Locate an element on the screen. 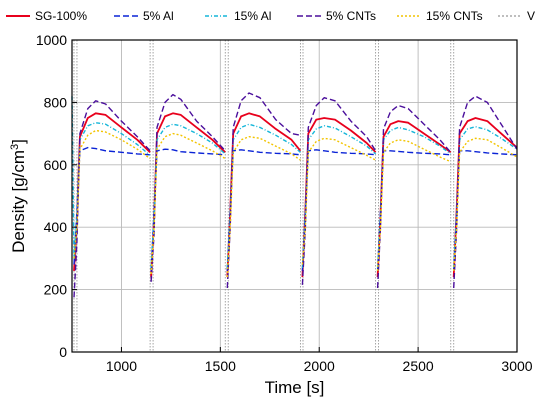 The width and height of the screenshot is (550, 404). x-tick-label-0: 1000 is located at coordinates (121, 366).